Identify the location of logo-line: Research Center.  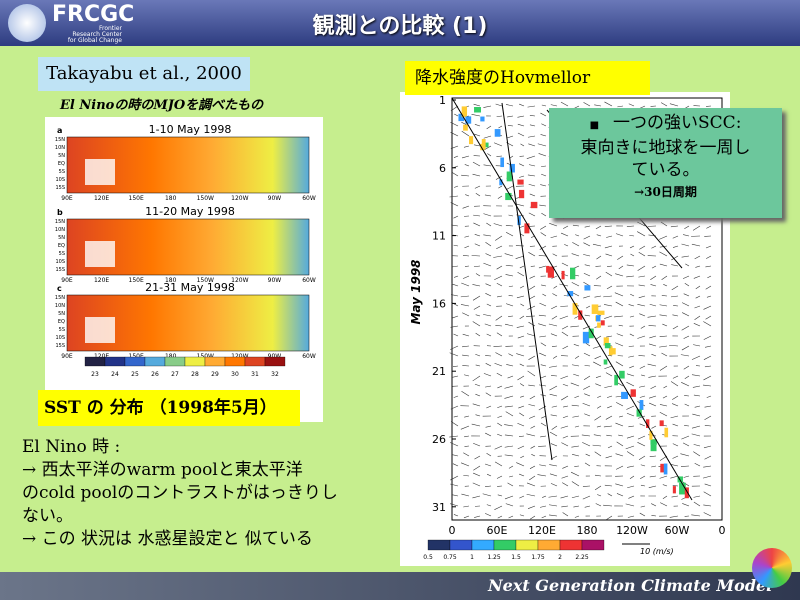
(97, 34).